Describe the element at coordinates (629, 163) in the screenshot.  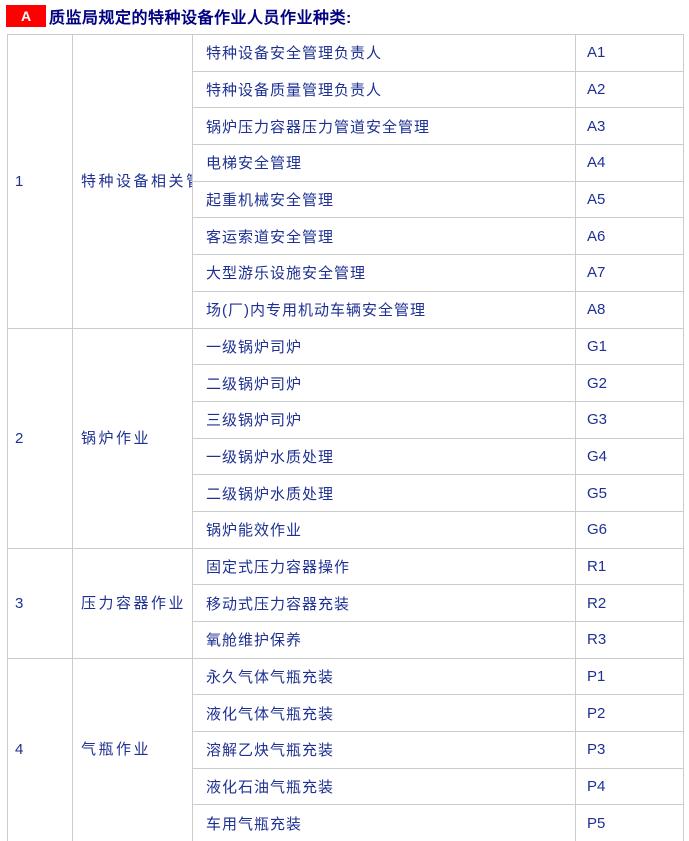
I see `job-code-cell: A4` at that location.